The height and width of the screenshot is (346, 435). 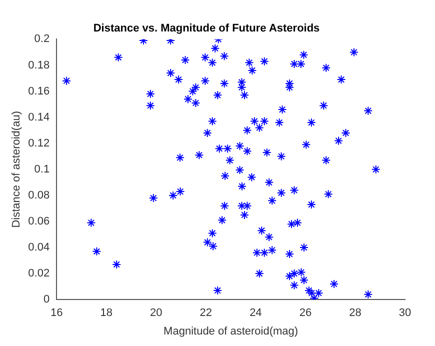 What do you see at coordinates (56, 313) in the screenshot?
I see `x-tick-label: 16` at bounding box center [56, 313].